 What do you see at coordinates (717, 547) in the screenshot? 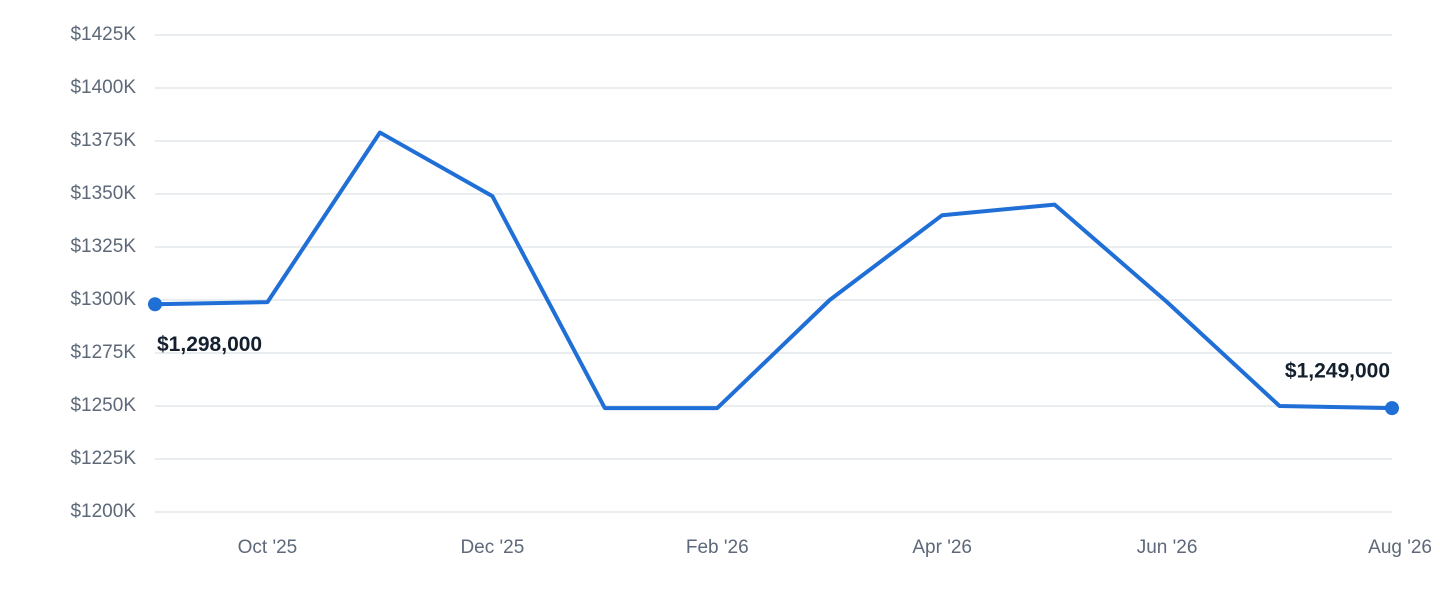
I see `x-tick-label: Feb '26` at bounding box center [717, 547].